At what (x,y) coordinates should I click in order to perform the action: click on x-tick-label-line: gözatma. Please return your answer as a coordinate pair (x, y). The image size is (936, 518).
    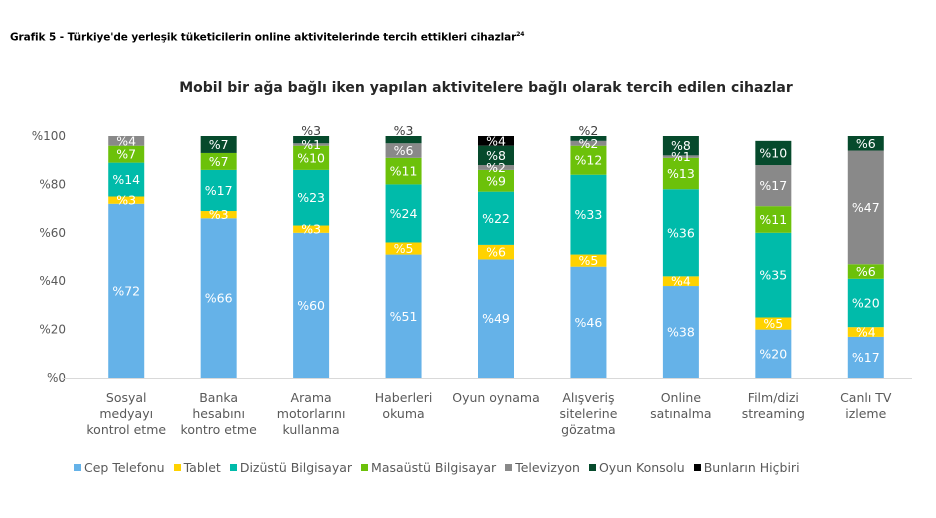
    Looking at the image, I should click on (588, 429).